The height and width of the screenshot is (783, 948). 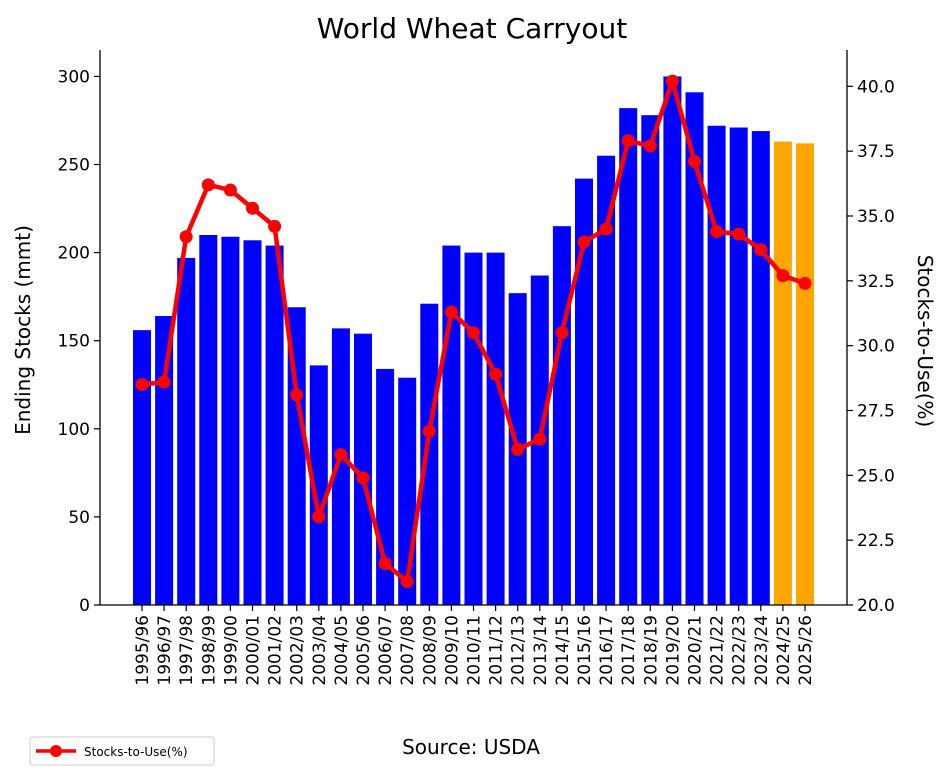 What do you see at coordinates (74, 430) in the screenshot?
I see `y-tick-label: 100` at bounding box center [74, 430].